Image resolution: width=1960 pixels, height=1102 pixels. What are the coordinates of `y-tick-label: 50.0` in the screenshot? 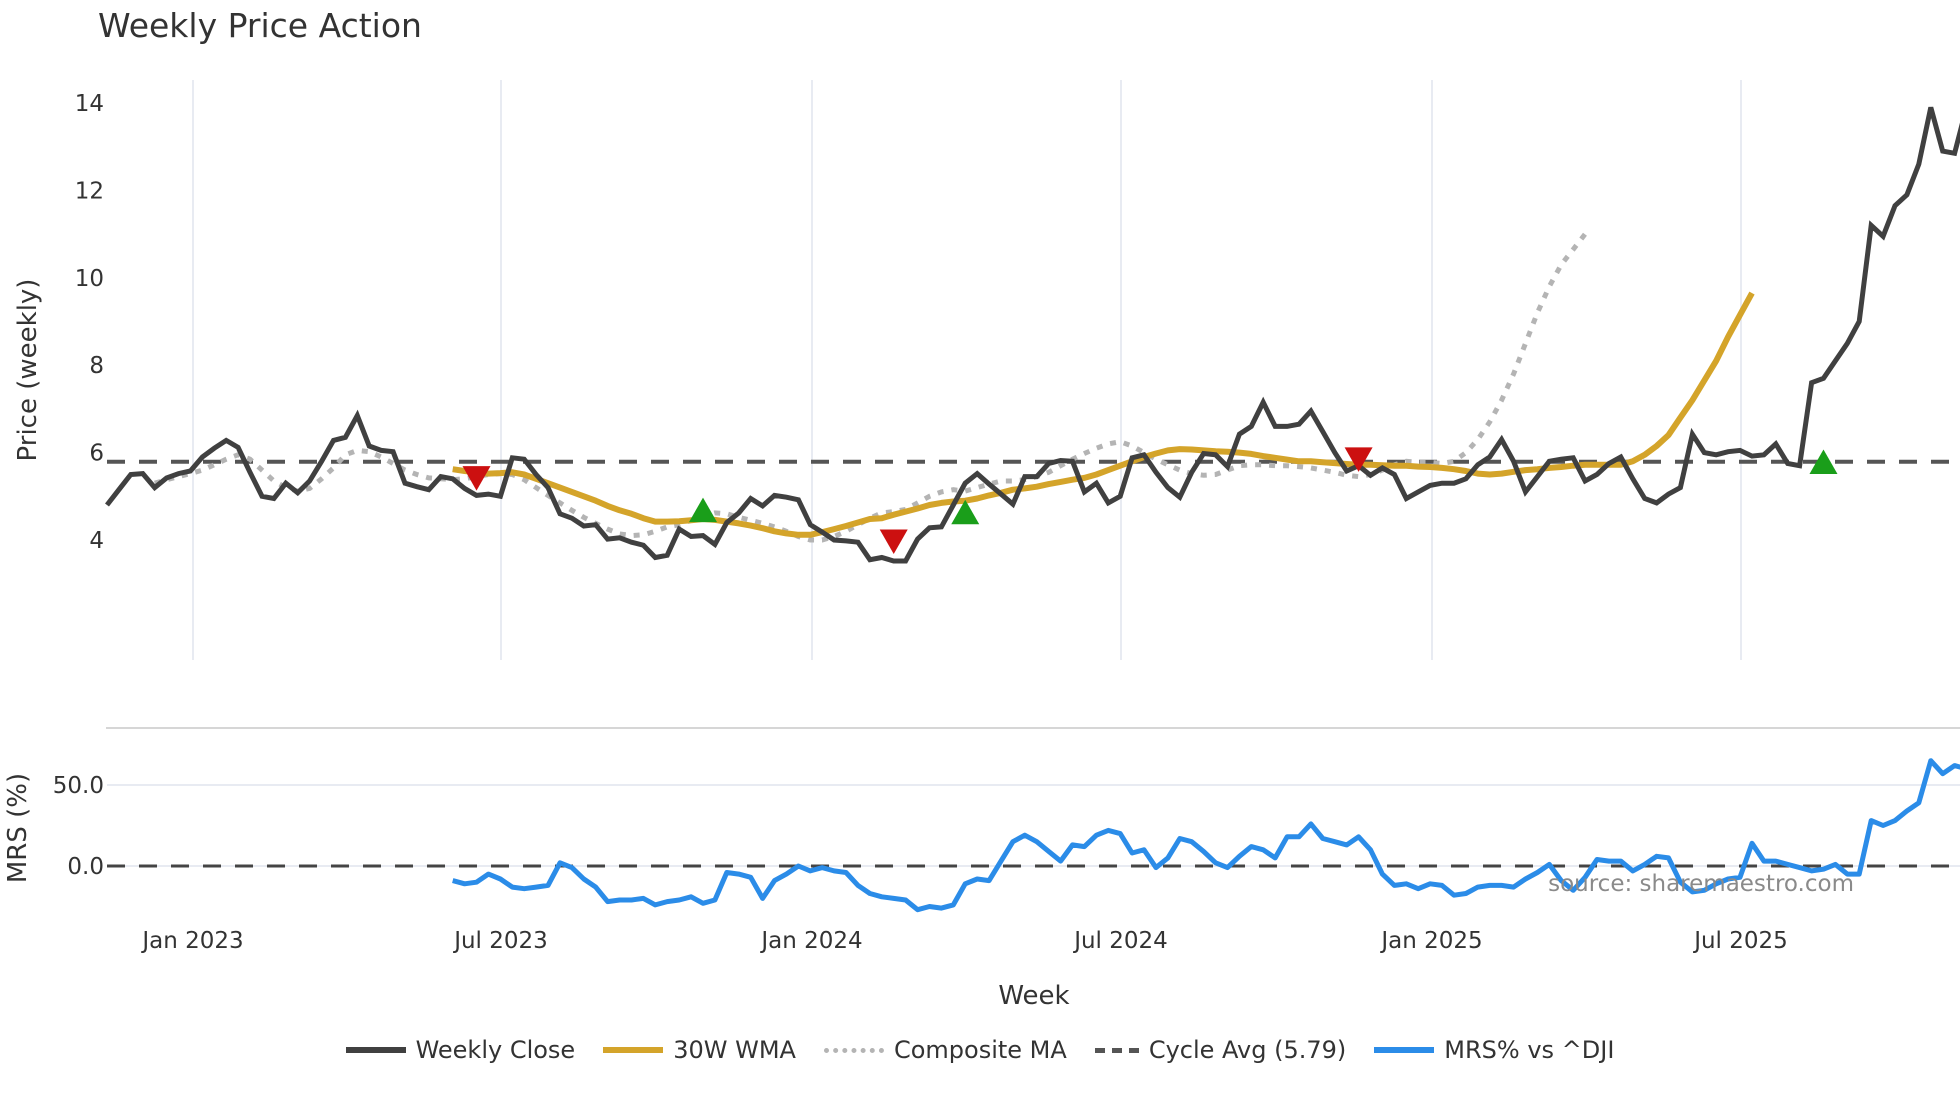 It's located at (78, 786).